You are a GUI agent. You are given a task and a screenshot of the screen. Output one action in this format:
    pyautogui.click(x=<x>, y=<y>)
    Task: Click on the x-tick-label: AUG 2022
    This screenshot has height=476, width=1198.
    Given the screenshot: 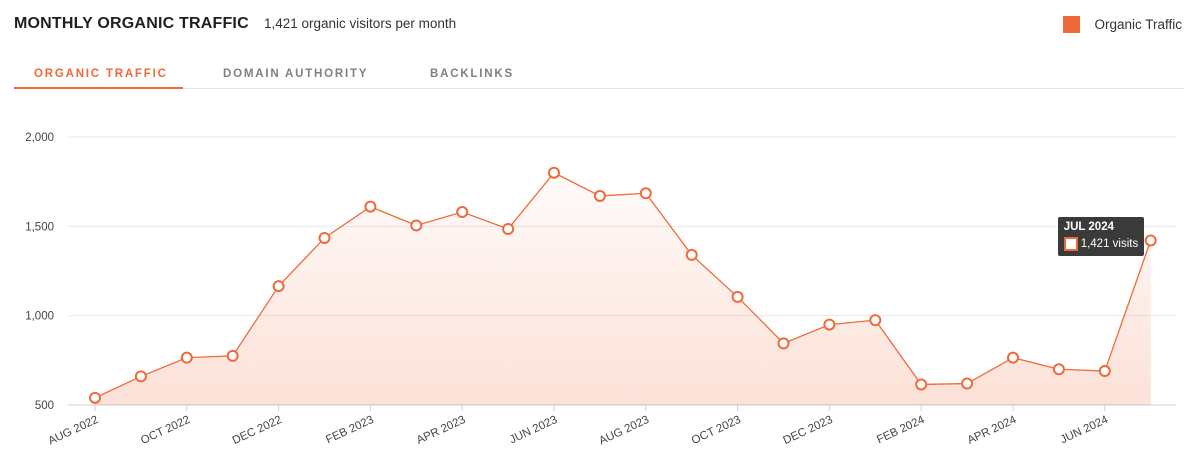 What is the action you would take?
    pyautogui.click(x=74, y=431)
    